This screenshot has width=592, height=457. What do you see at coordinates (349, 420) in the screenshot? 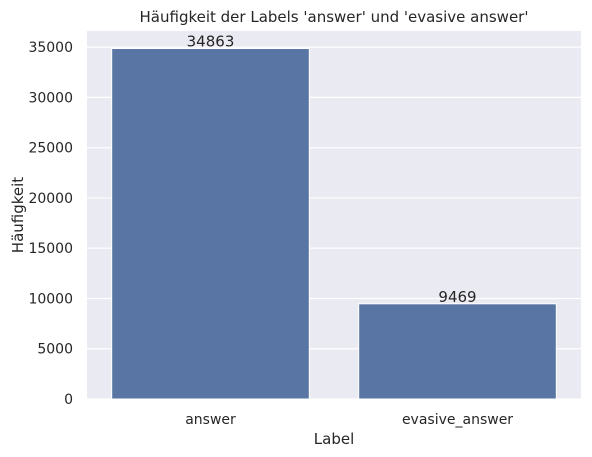
I see `x-axis-ticks: answer evasive_answer` at bounding box center [349, 420].